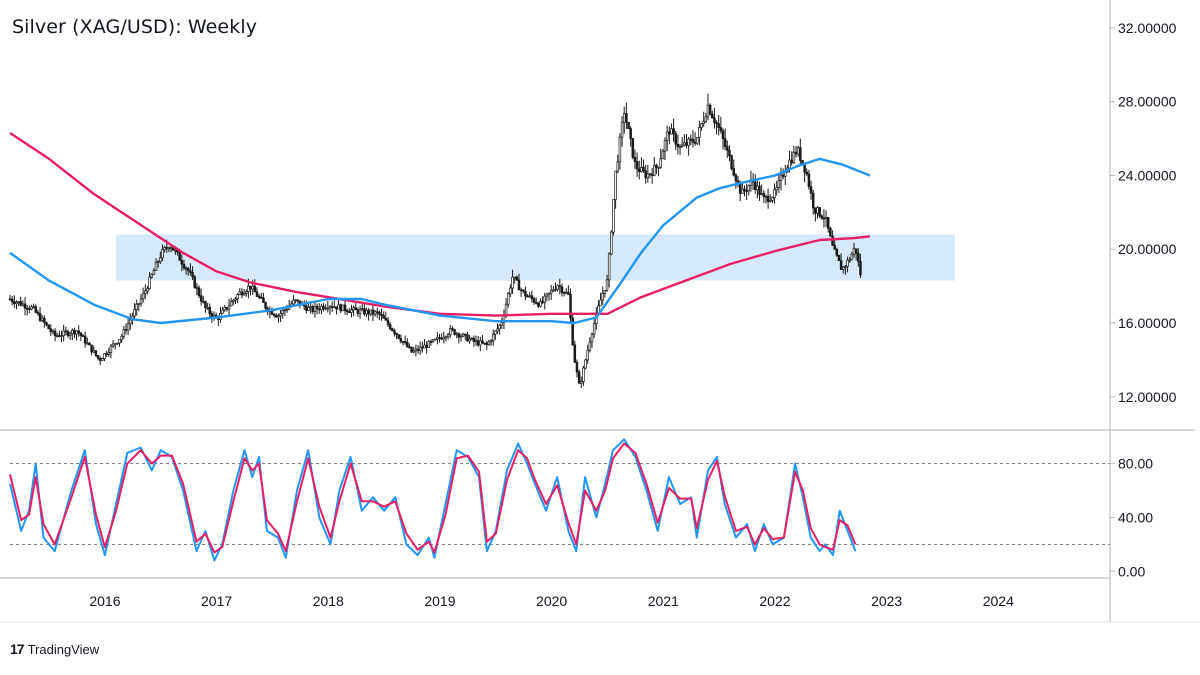 This screenshot has width=1200, height=675. Describe the element at coordinates (551, 601) in the screenshot. I see `time-axis-label: 2020` at that location.